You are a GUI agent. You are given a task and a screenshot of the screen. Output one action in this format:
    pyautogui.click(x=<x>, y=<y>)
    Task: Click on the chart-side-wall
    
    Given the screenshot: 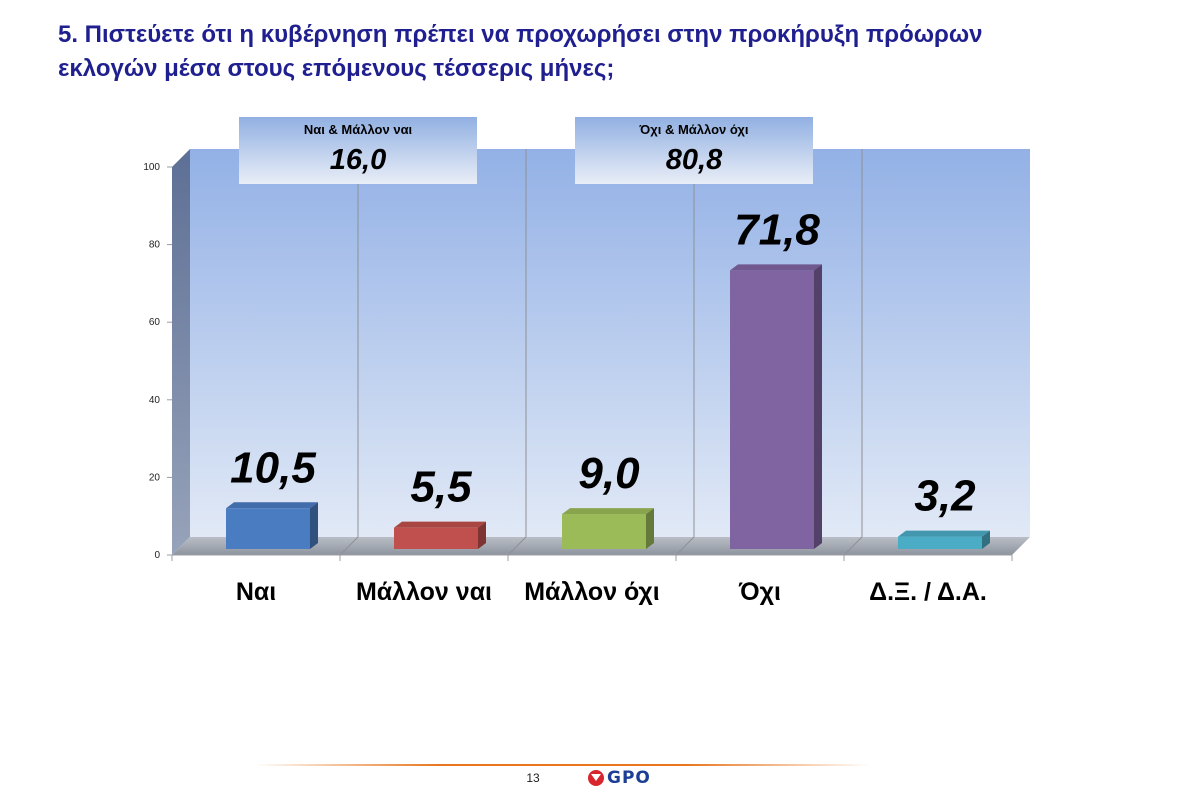 What is the action you would take?
    pyautogui.click(x=181, y=352)
    